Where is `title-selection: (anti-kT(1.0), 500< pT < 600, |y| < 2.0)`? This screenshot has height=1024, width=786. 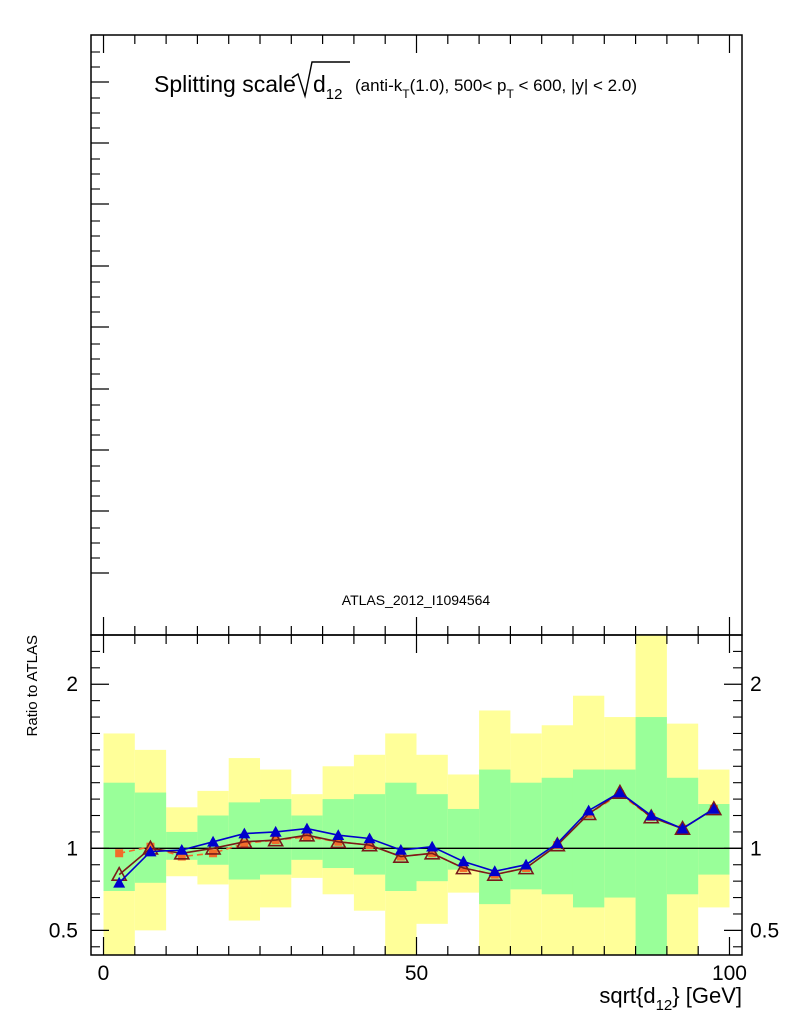
title-selection: (anti-kT(1.0), 500< pT < 600, |y| < 2.0) is located at coordinates (496, 88).